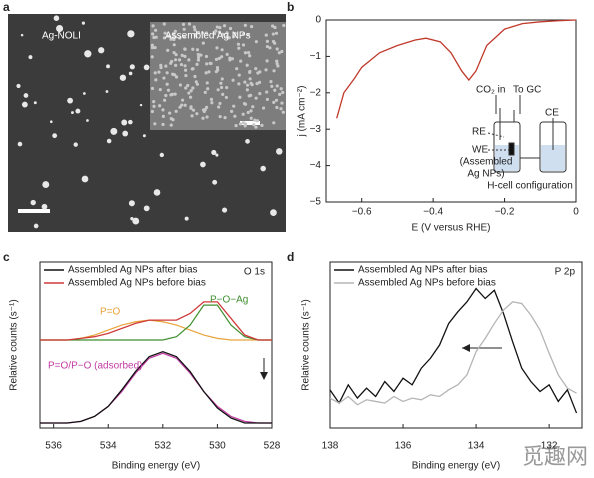 This screenshot has width=594, height=478. What do you see at coordinates (6, 257) in the screenshot?
I see `panel-label: c` at bounding box center [6, 257].